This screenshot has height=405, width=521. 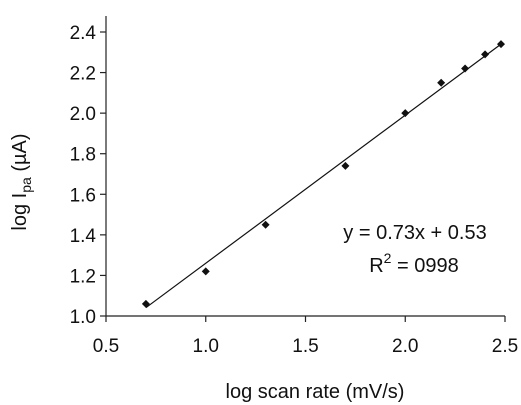 What do you see at coordinates (83, 236) in the screenshot?
I see `y-tick-label: 1.4` at bounding box center [83, 236].